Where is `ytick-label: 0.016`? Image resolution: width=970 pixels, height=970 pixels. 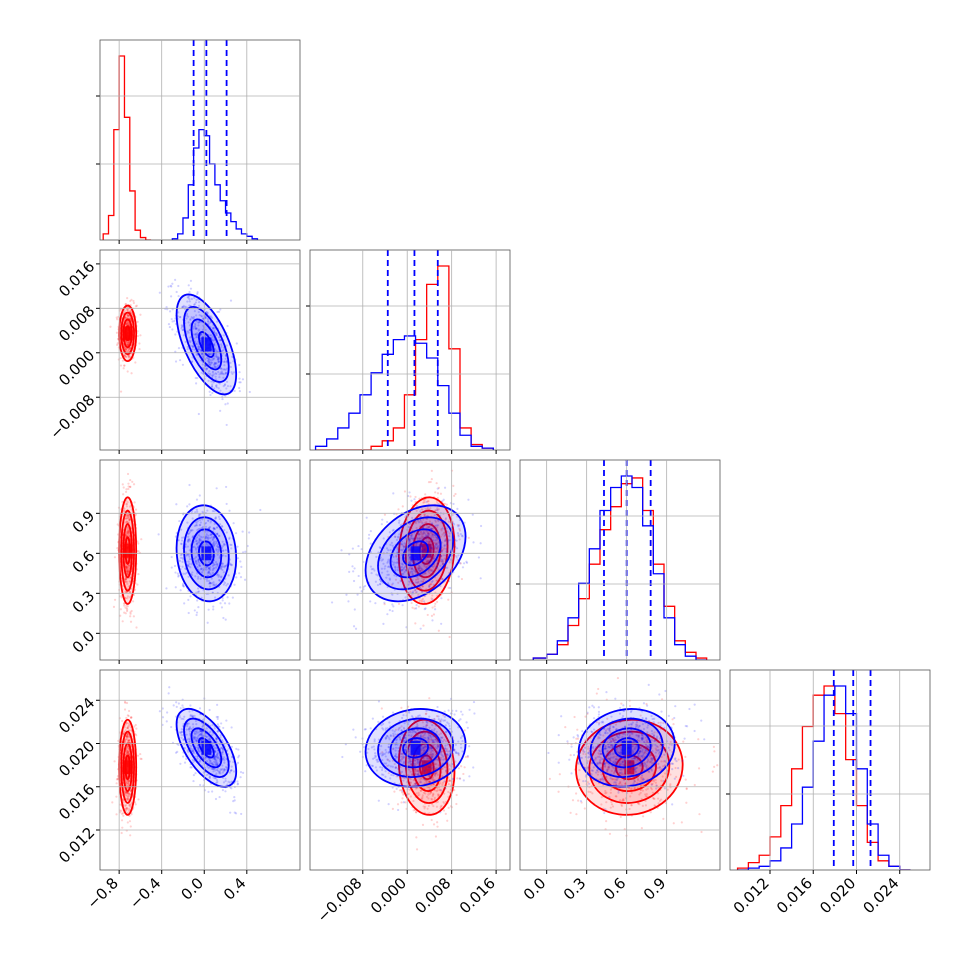 ytick-label: 0.016 is located at coordinates (76, 801).